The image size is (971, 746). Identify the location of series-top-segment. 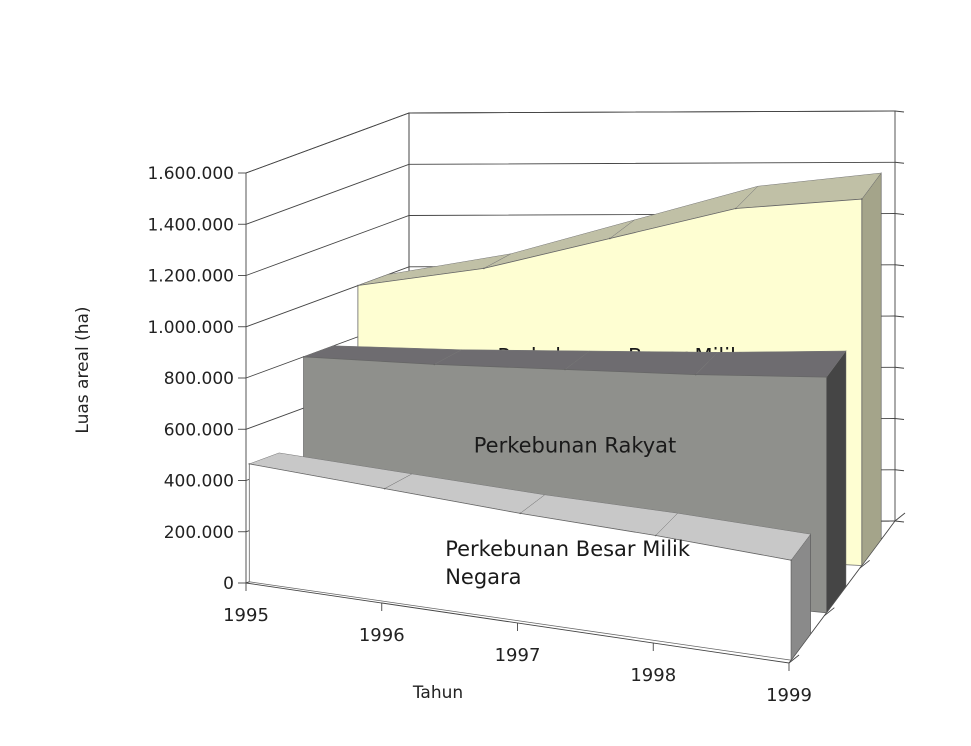
(771, 364).